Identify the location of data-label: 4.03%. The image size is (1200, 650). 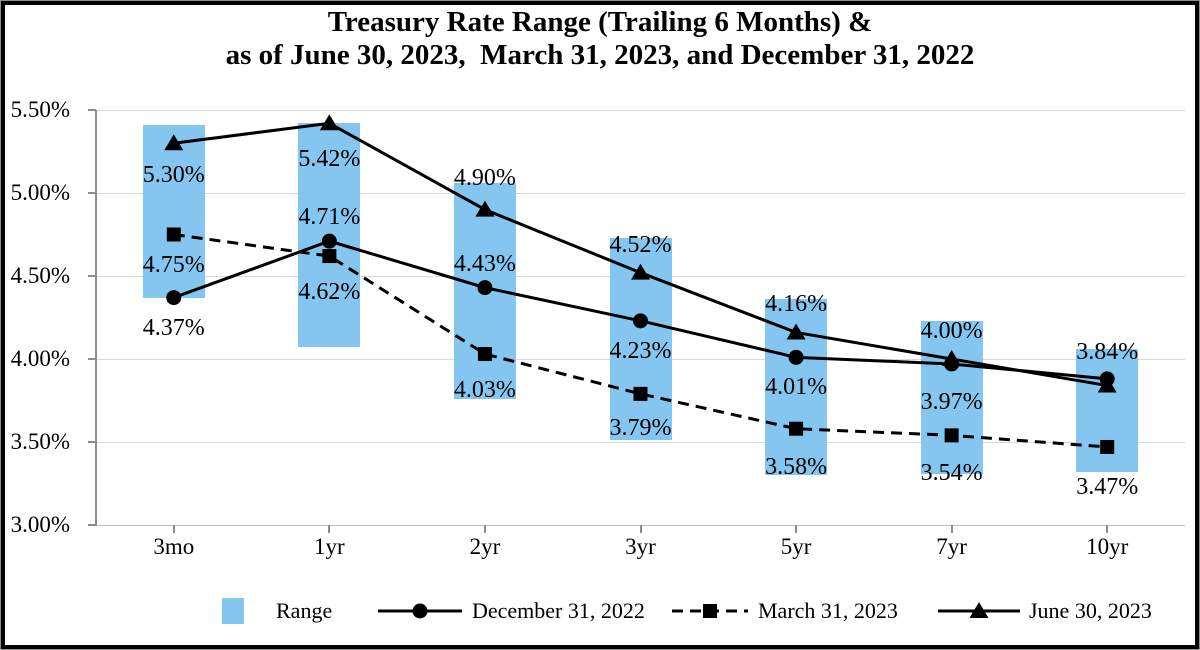
(484, 390).